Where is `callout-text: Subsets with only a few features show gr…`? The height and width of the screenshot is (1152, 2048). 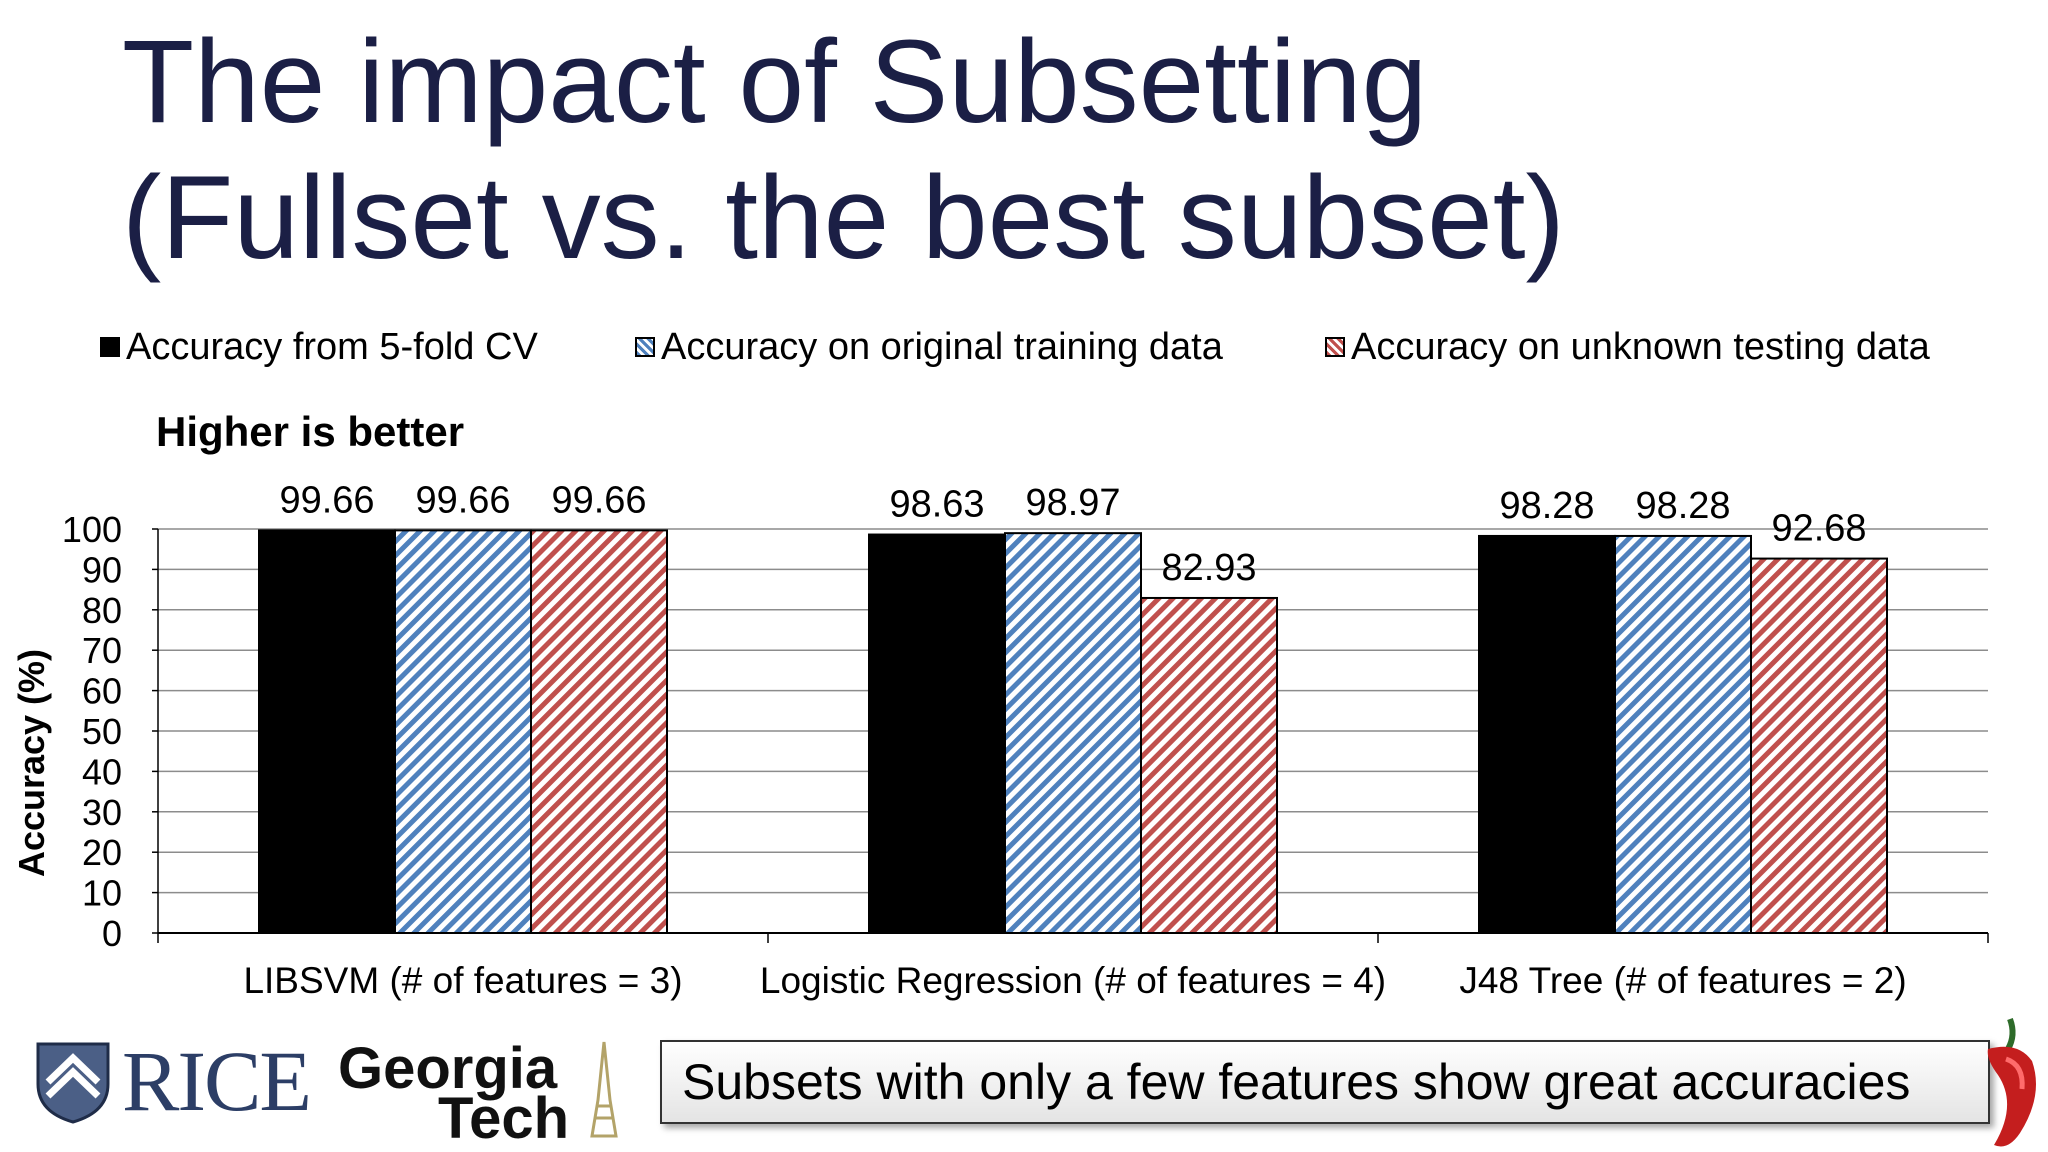
callout-text: Subsets with only a few features show gr… is located at coordinates (1296, 1082).